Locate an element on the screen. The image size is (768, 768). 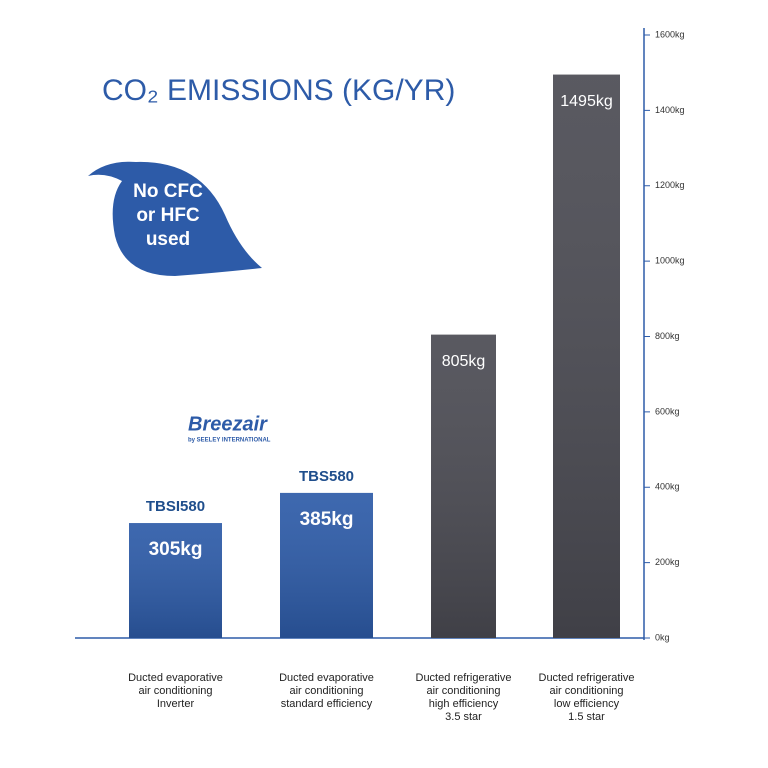
leaf is located at coordinates (175, 218).